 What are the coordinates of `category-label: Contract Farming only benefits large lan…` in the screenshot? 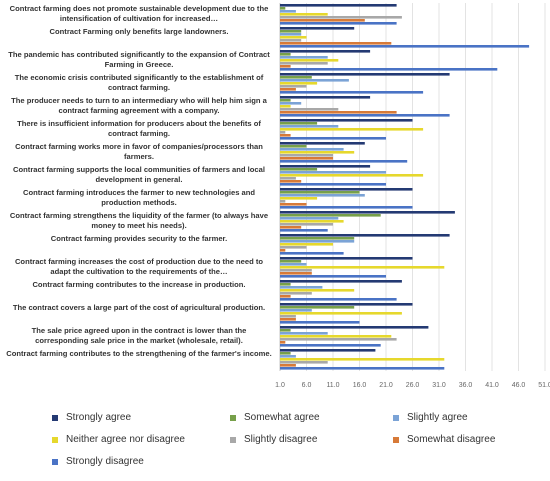 It's located at (139, 31).